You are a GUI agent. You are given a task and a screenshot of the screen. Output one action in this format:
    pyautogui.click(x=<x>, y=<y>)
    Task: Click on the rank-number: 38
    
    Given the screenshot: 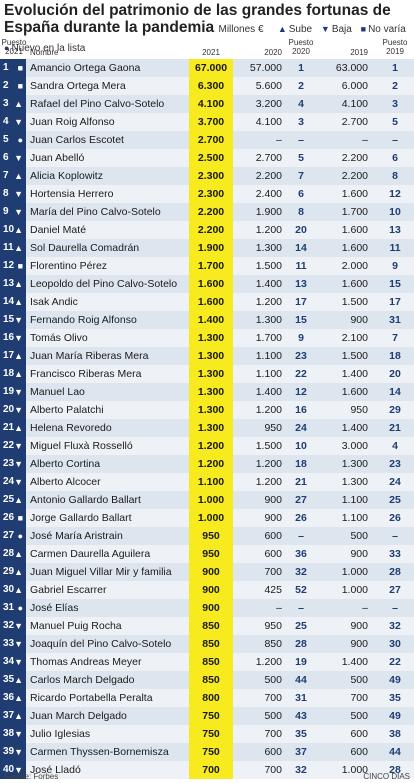 What is the action you would take?
    pyautogui.click(x=9, y=733)
    